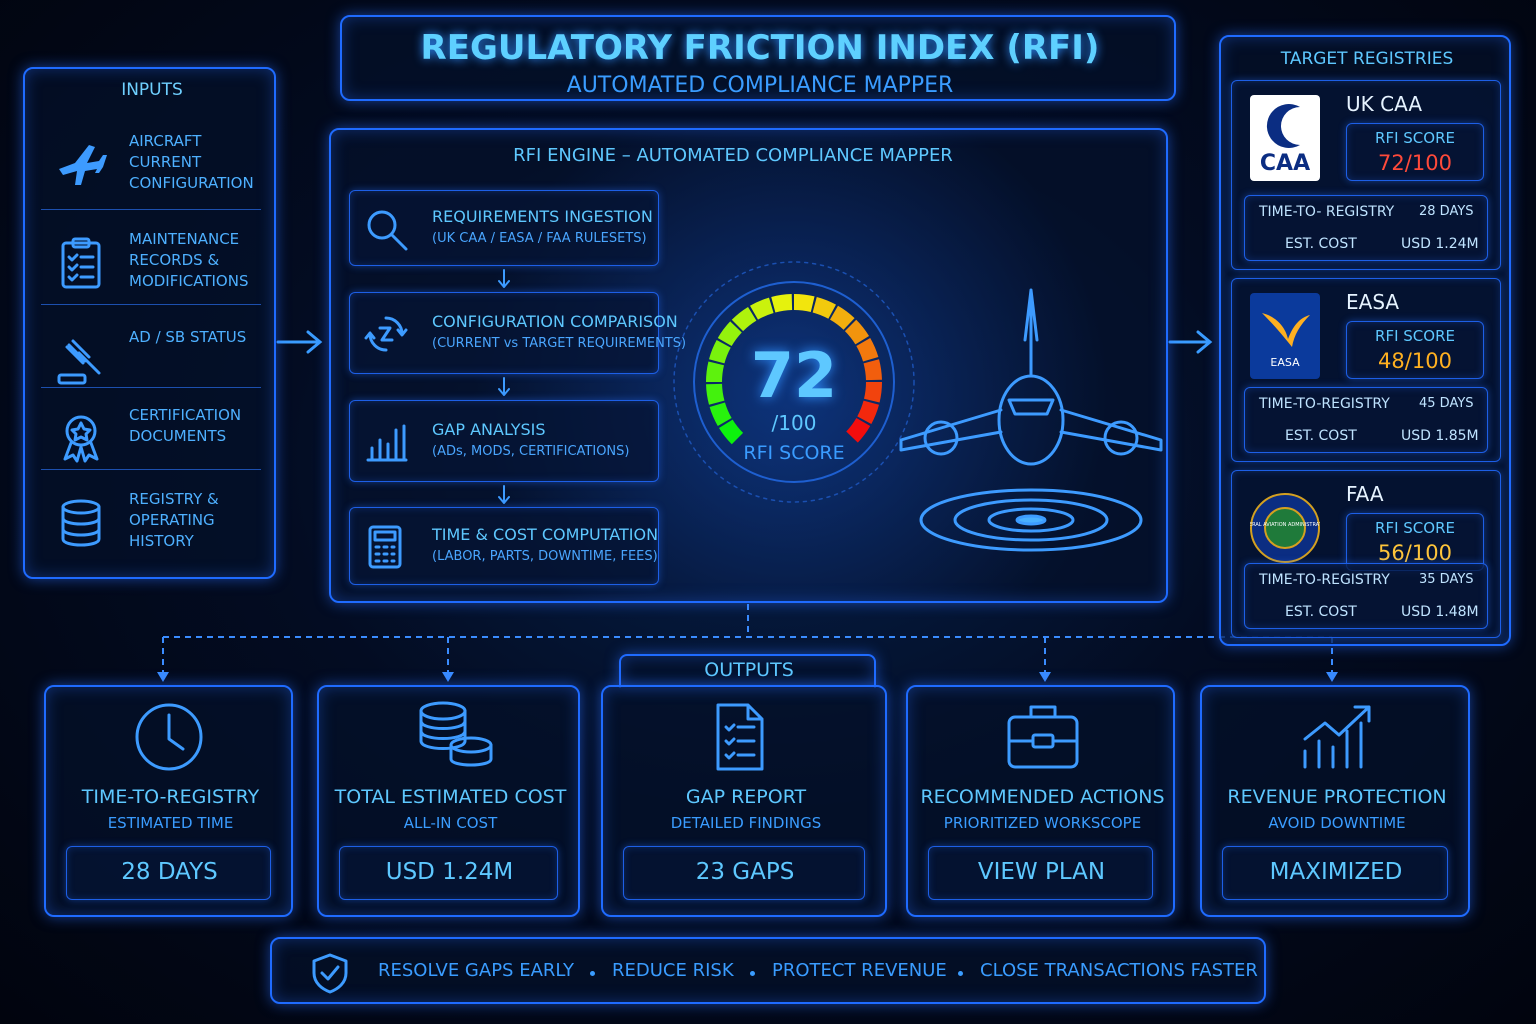 This screenshot has height=1024, width=1536. I want to click on output-value-box: VIEW PLAN, so click(1040, 873).